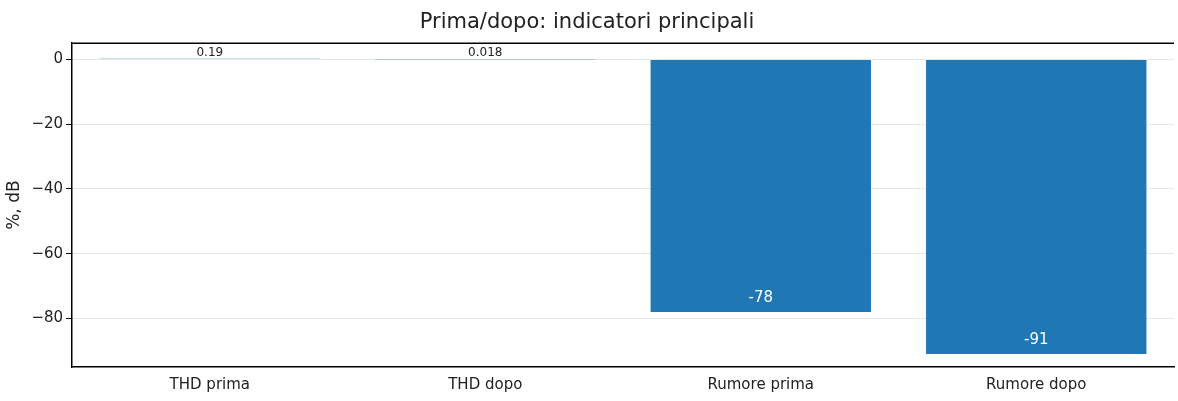  Describe the element at coordinates (12, 205) in the screenshot. I see `y-axis-title: %, dB` at that location.